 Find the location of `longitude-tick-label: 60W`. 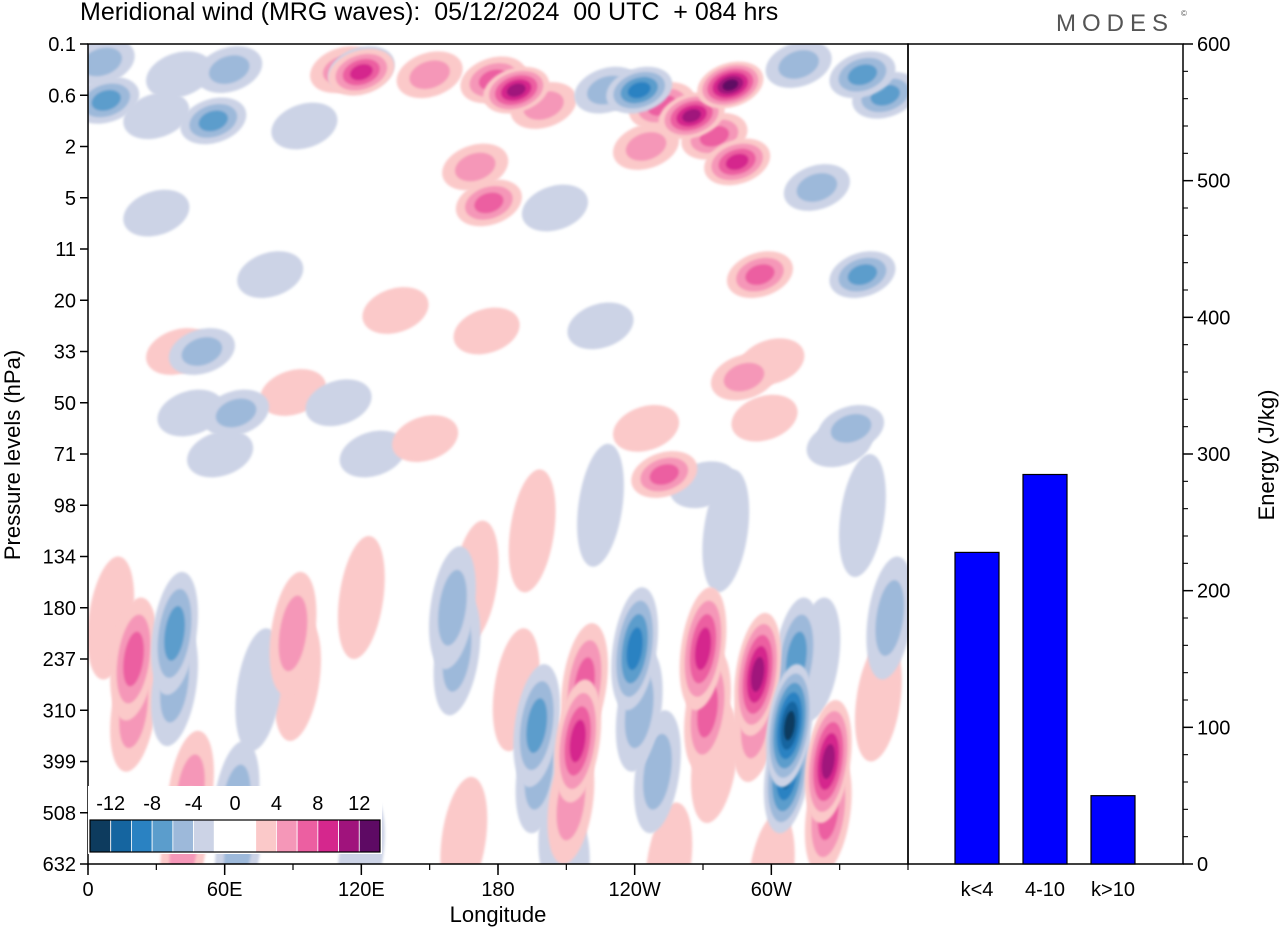

longitude-tick-label: 60W is located at coordinates (771, 890).